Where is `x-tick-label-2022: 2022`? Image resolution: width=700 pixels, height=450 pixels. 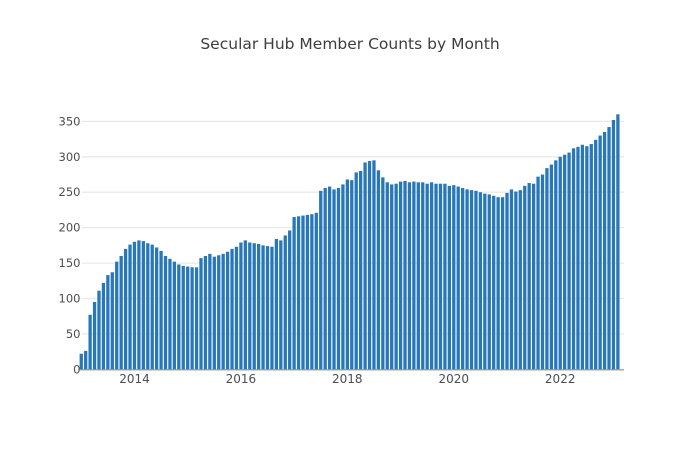 x-tick-label-2022: 2022 is located at coordinates (560, 379).